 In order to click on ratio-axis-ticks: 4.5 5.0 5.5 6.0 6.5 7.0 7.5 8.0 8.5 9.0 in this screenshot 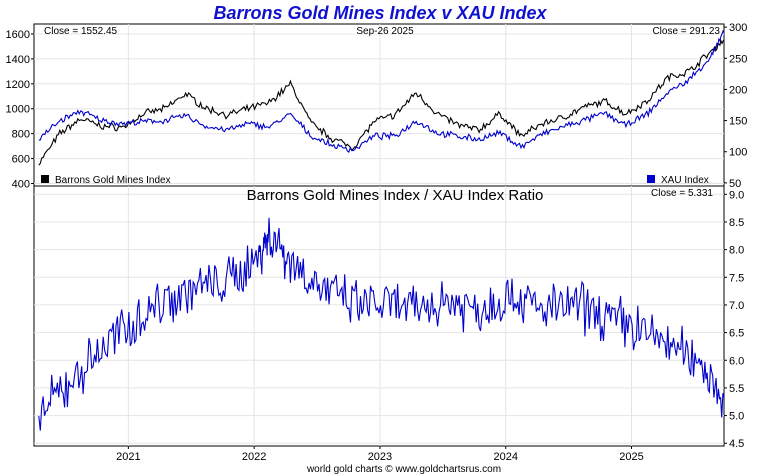, I will do `click(734, 319)`.